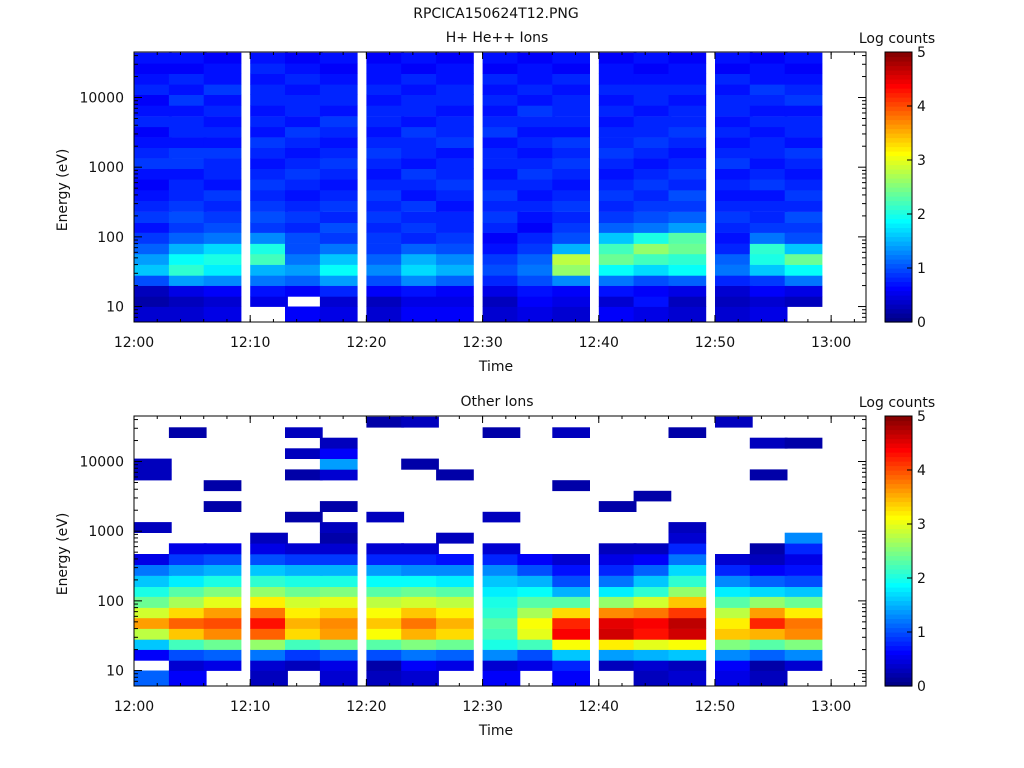 Image resolution: width=1024 pixels, height=768 pixels. Describe the element at coordinates (101, 99) in the screenshot. I see `y-tick-label: 10000` at that location.